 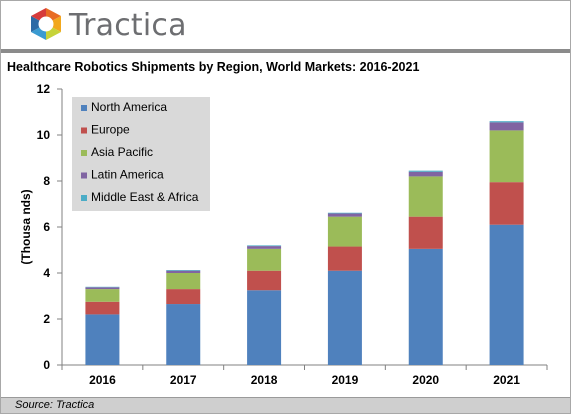 What do you see at coordinates (345, 380) in the screenshot?
I see `x-tick-label: 2019` at bounding box center [345, 380].